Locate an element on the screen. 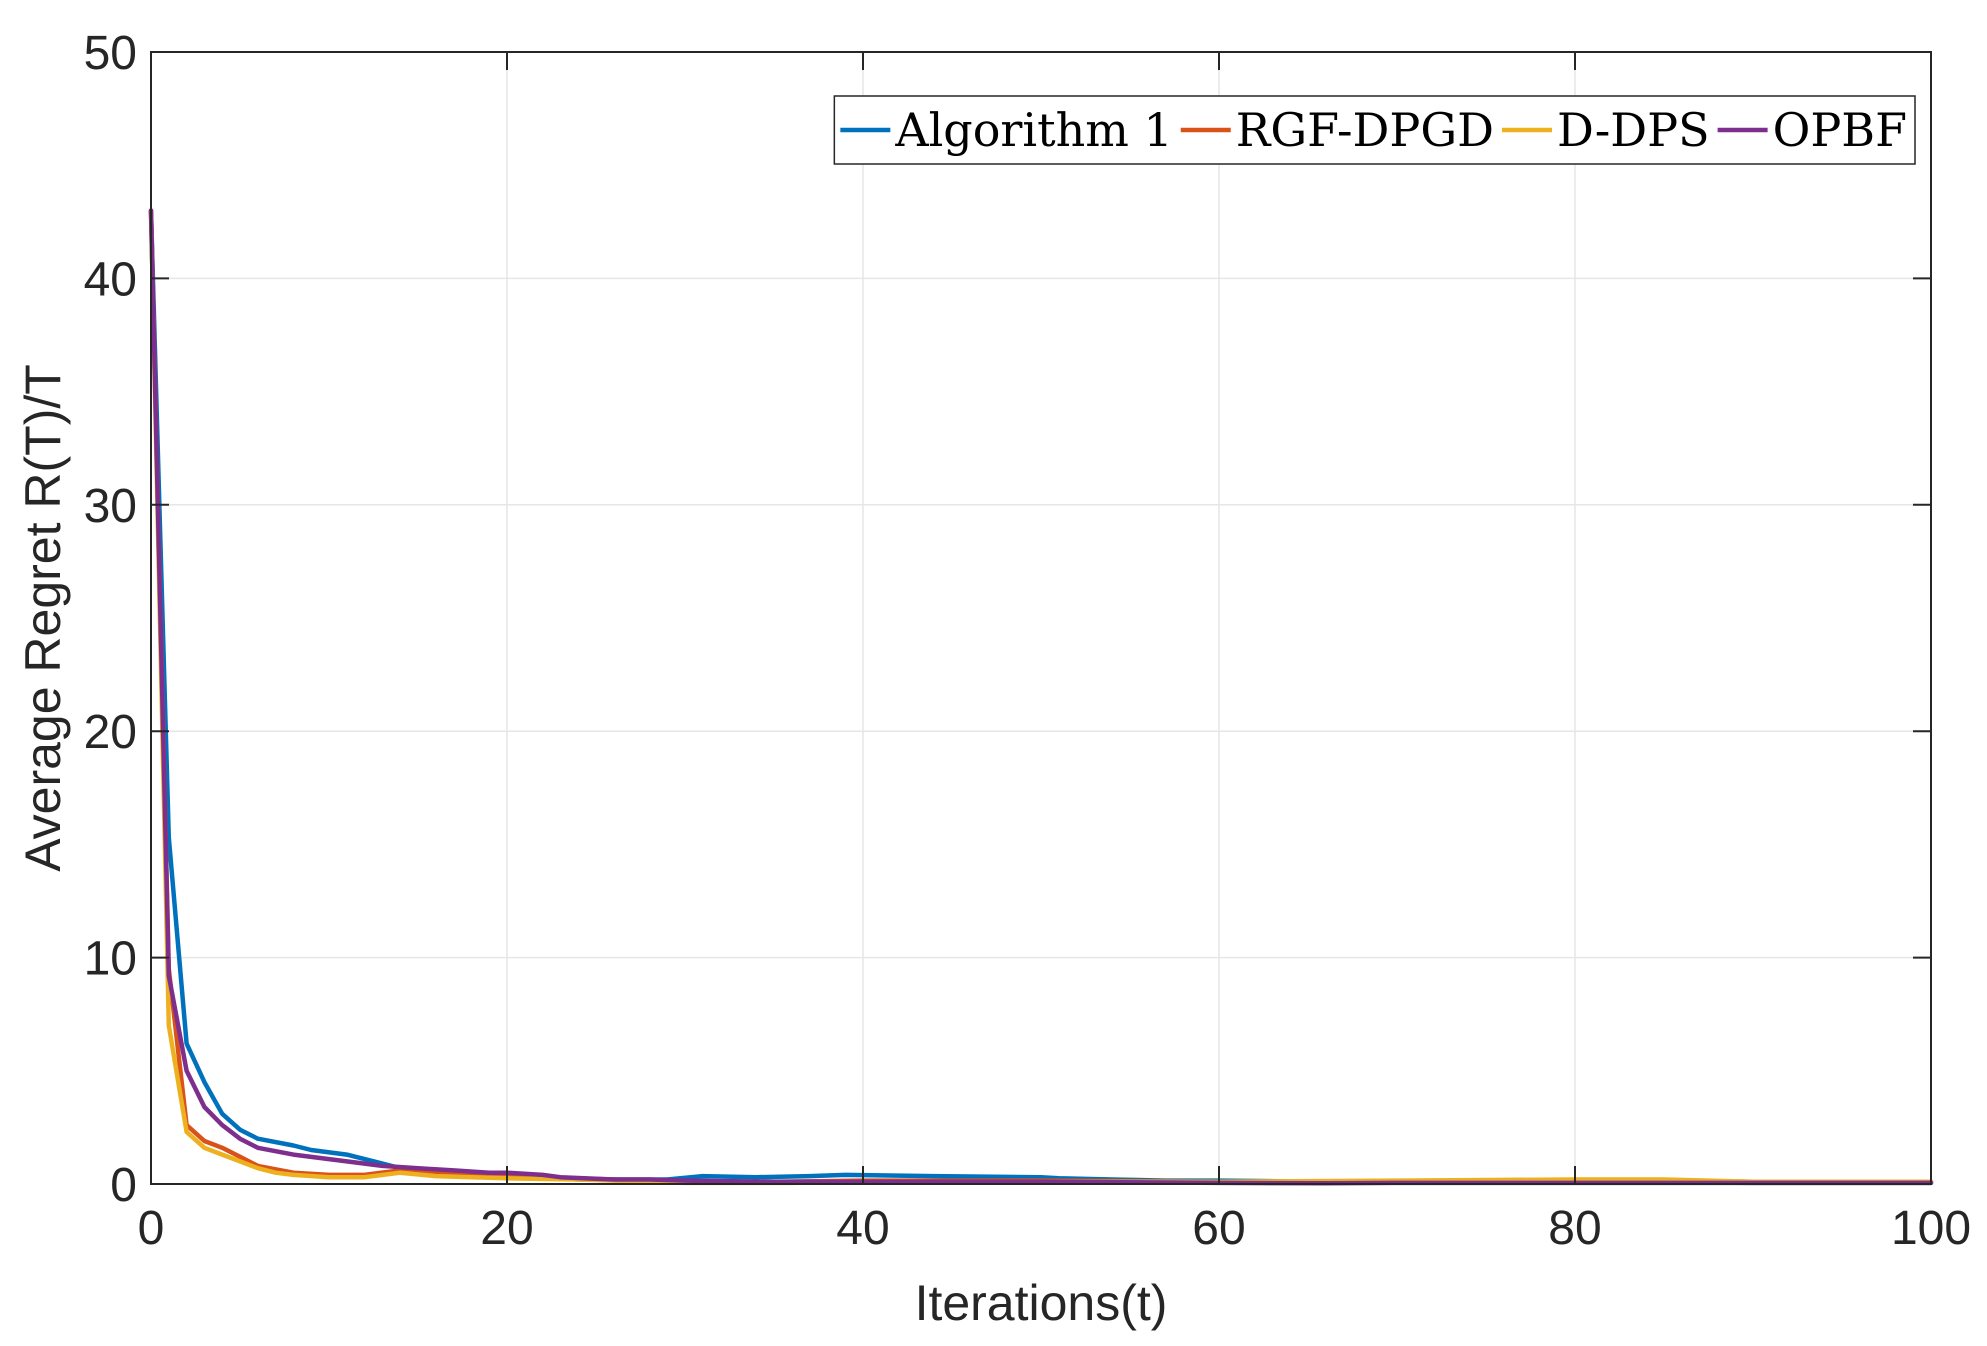  legend-item: Algorithm 1 is located at coordinates (1006, 130).